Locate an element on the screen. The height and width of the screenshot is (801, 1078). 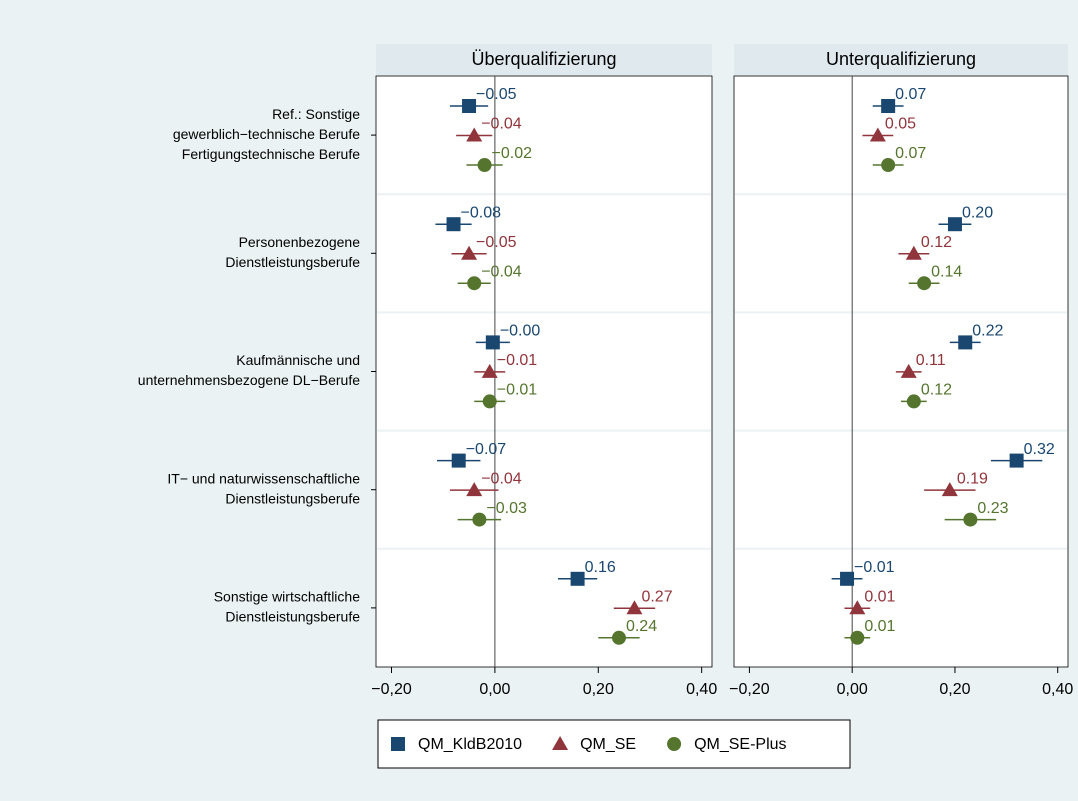
legend-label: QM_SE-Plus is located at coordinates (740, 744).